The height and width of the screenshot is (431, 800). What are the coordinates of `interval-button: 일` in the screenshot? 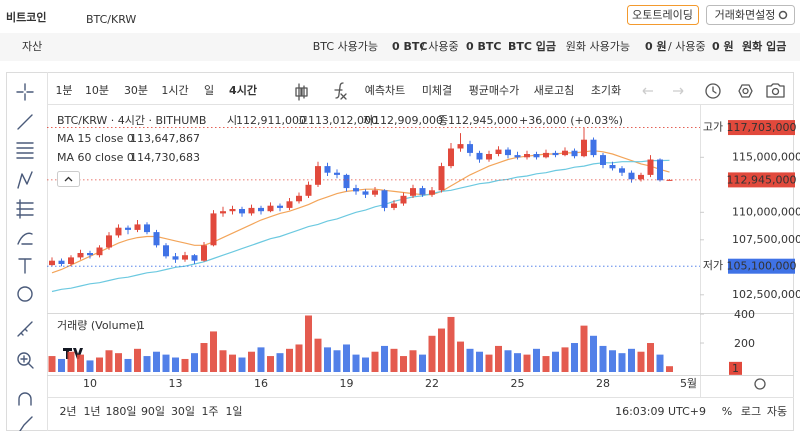 It's located at (209, 90).